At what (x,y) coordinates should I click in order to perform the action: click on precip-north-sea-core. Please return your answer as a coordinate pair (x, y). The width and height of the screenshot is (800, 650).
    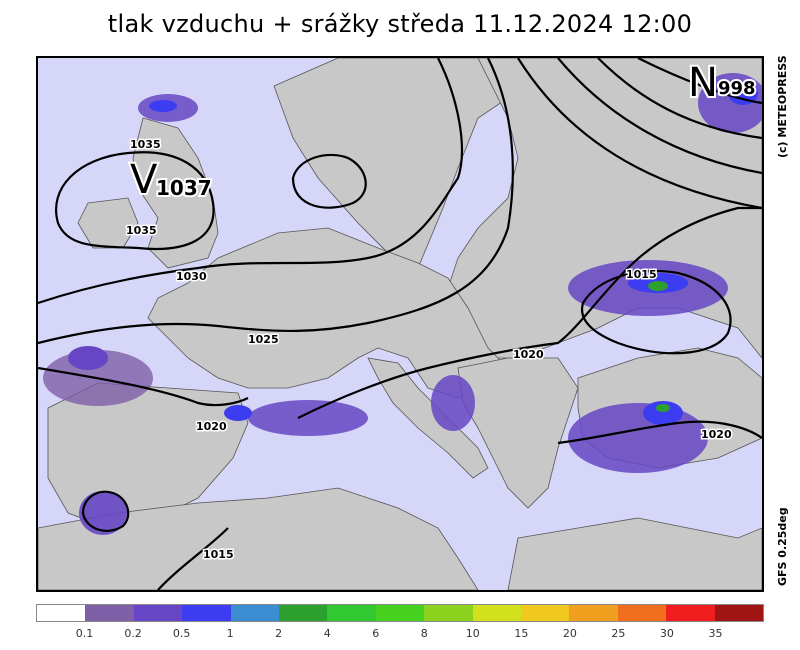
    Looking at the image, I should click on (163, 106).